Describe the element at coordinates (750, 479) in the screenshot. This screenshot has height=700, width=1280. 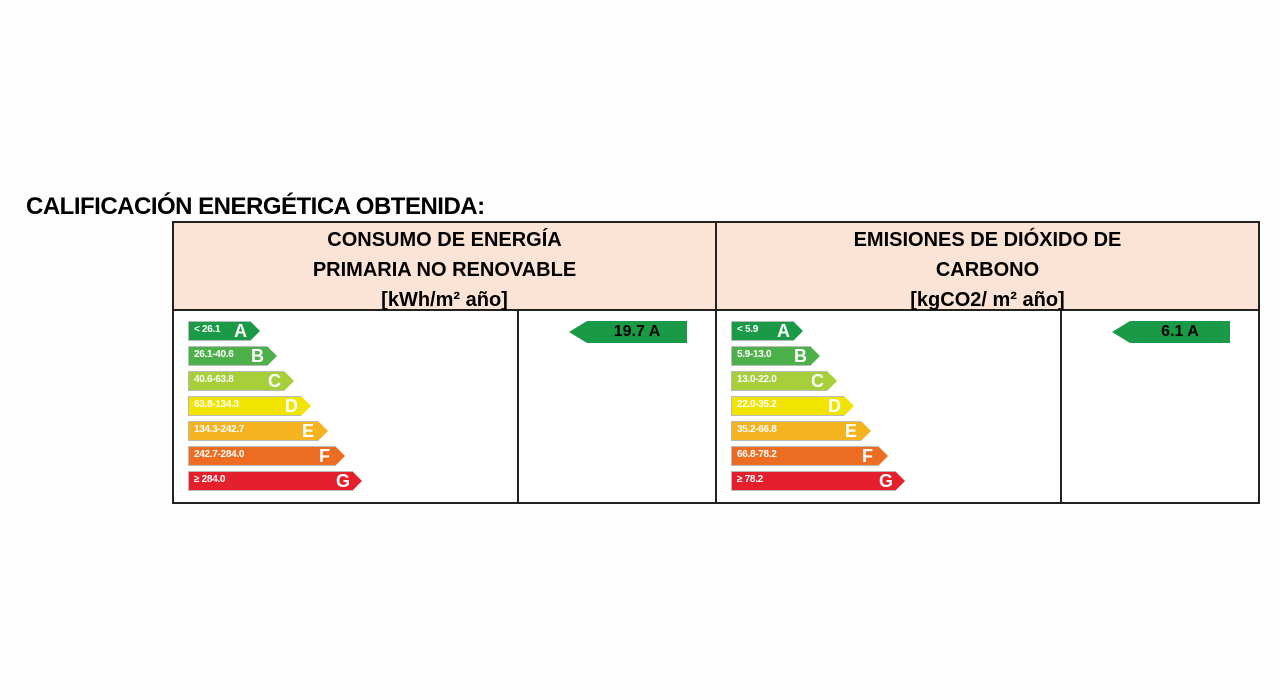
I see `emisiones-scale-range: ≥ 78.2` at that location.